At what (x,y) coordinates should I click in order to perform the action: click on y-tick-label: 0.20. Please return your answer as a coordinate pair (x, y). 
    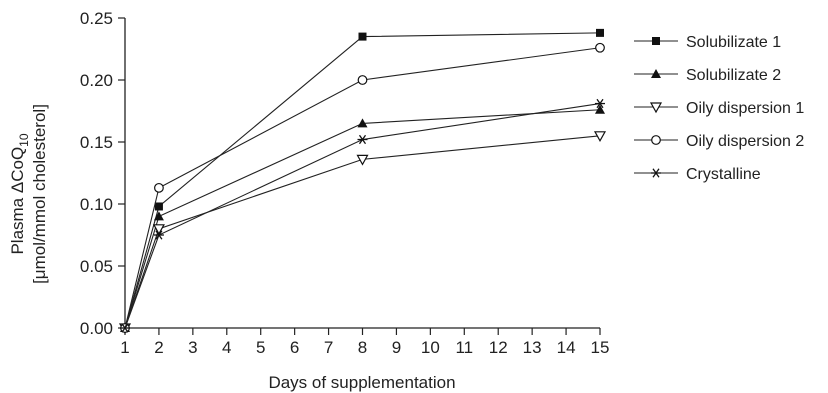
    Looking at the image, I should click on (96, 80).